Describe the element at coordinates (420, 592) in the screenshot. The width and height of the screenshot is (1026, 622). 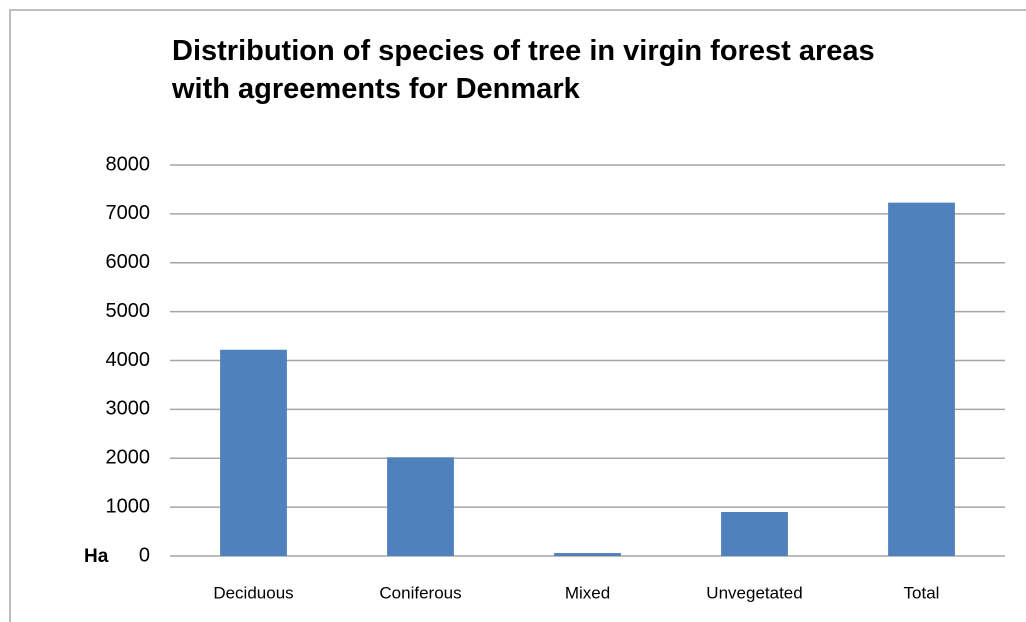
I see `x-tick-label: Coniferous` at that location.